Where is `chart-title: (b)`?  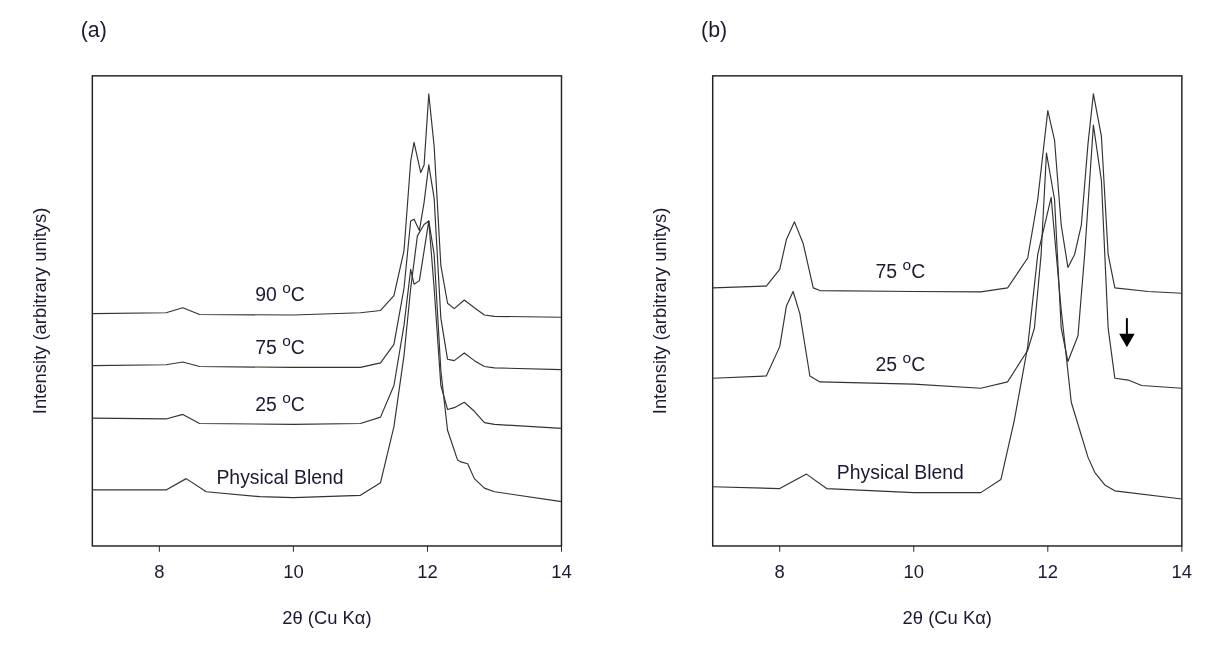
chart-title: (b) is located at coordinates (714, 30).